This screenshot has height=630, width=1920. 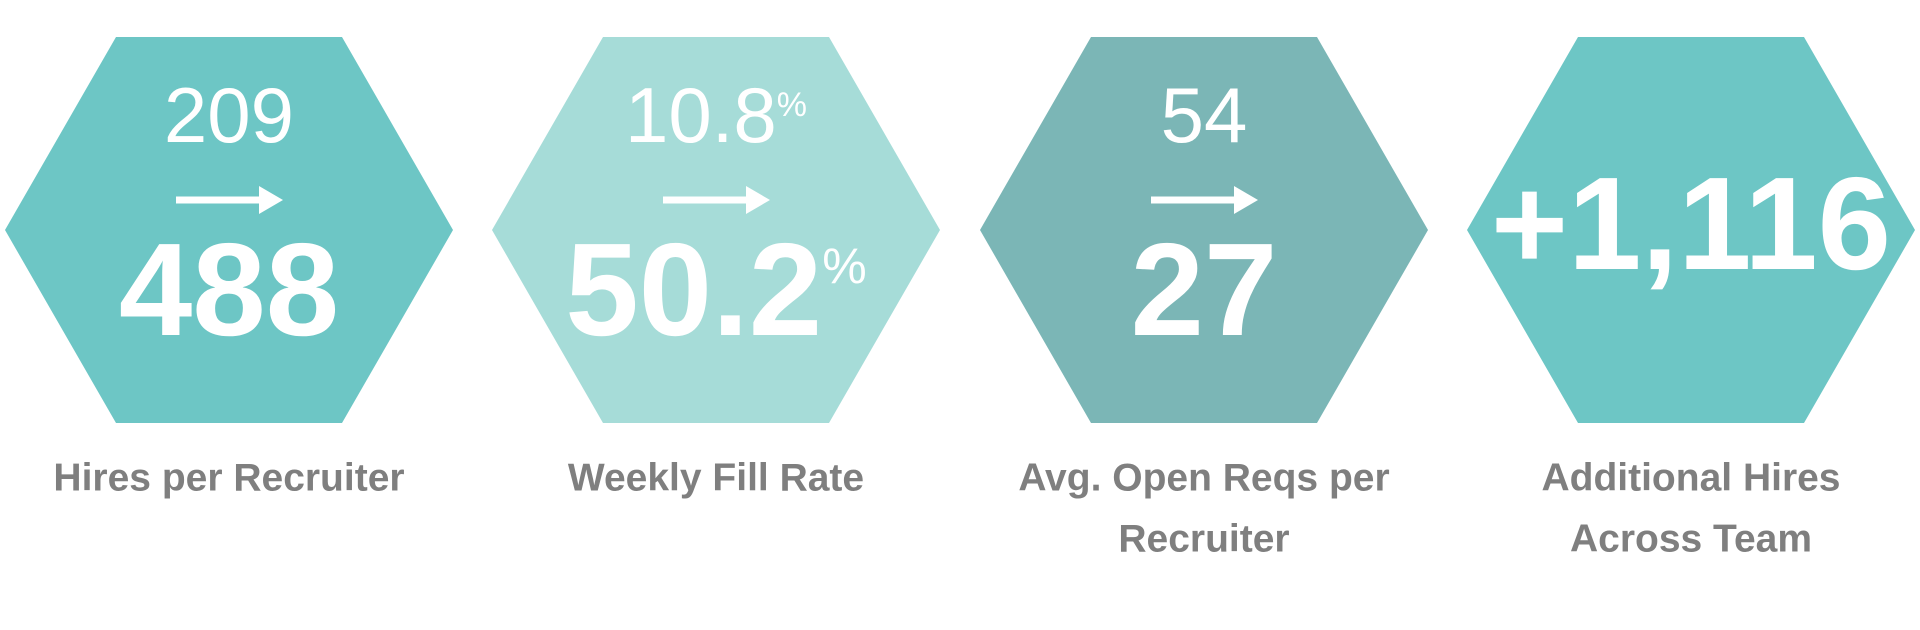 I want to click on after-value: 50.2%, so click(x=715, y=289).